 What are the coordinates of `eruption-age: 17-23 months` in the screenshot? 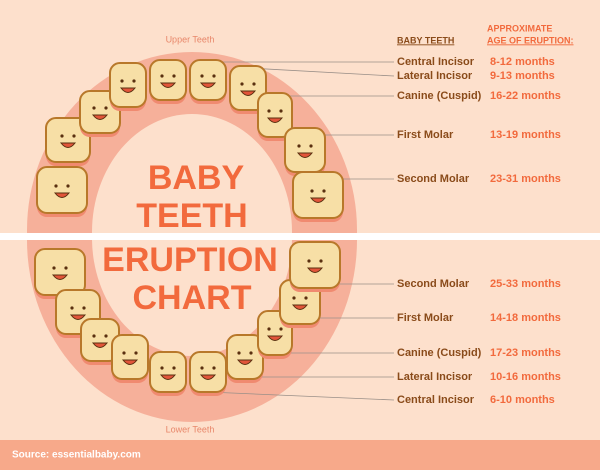 It's located at (525, 353).